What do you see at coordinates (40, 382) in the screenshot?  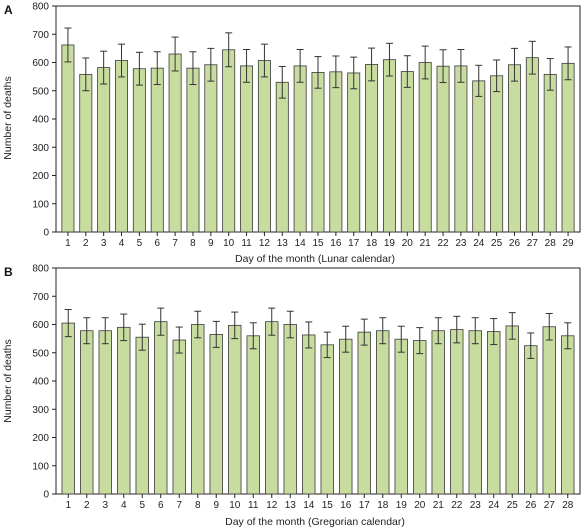 I see `y-tick-label-b: 400` at bounding box center [40, 382].